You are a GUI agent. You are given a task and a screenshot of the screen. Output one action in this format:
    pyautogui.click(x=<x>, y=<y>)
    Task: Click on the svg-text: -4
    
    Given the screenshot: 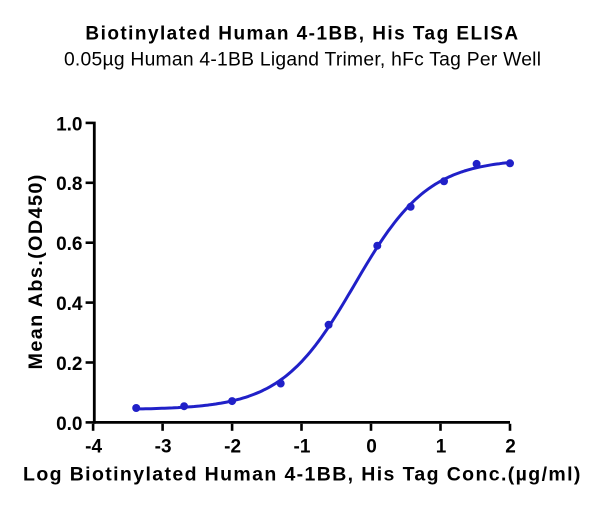 What is the action you would take?
    pyautogui.click(x=93, y=447)
    